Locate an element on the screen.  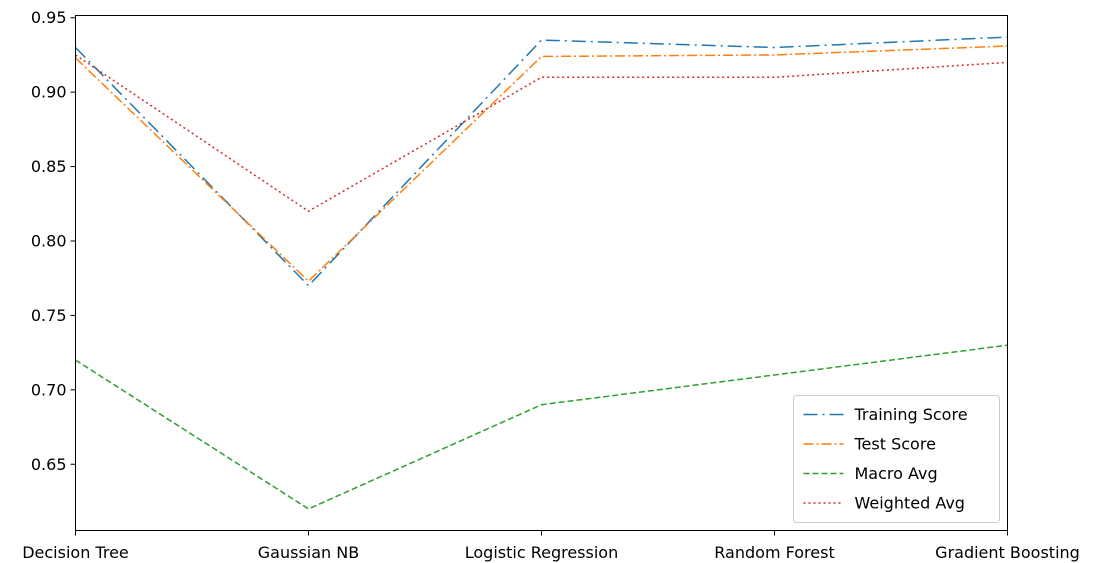
legend-label: Training Score is located at coordinates (911, 414).